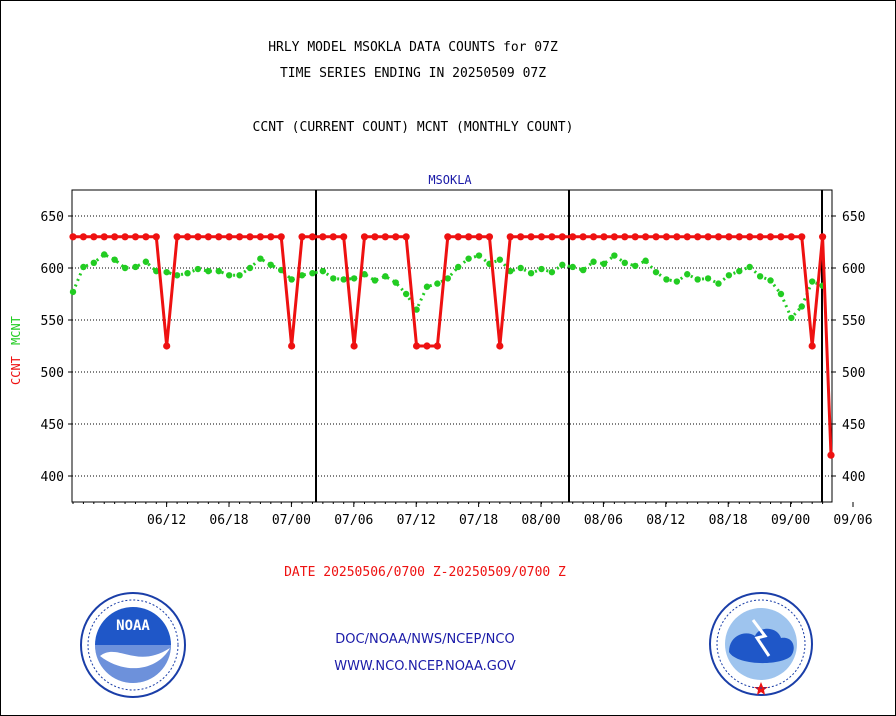 This screenshot has width=896, height=716. Describe the element at coordinates (761, 644) in the screenshot. I see `nws-logo` at that location.